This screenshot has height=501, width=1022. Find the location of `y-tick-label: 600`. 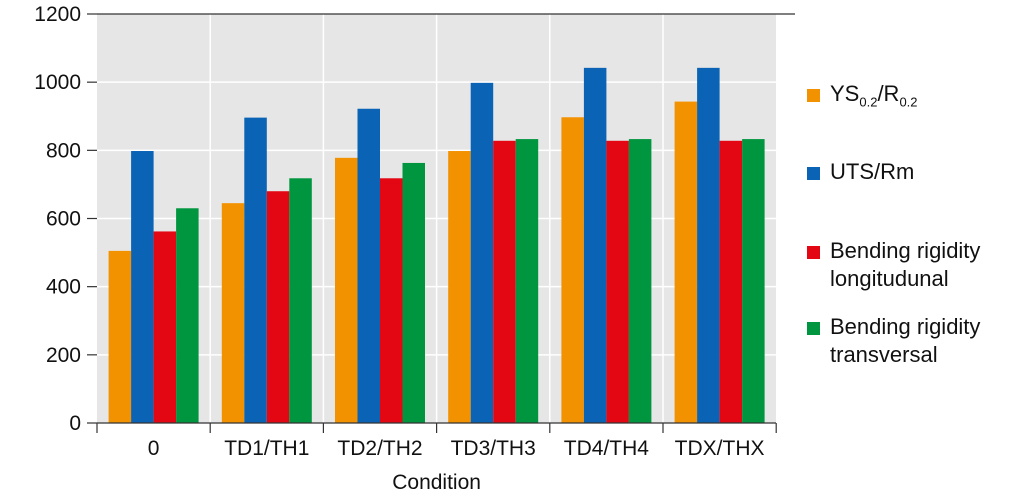

y-tick-label: 600 is located at coordinates (63, 219).